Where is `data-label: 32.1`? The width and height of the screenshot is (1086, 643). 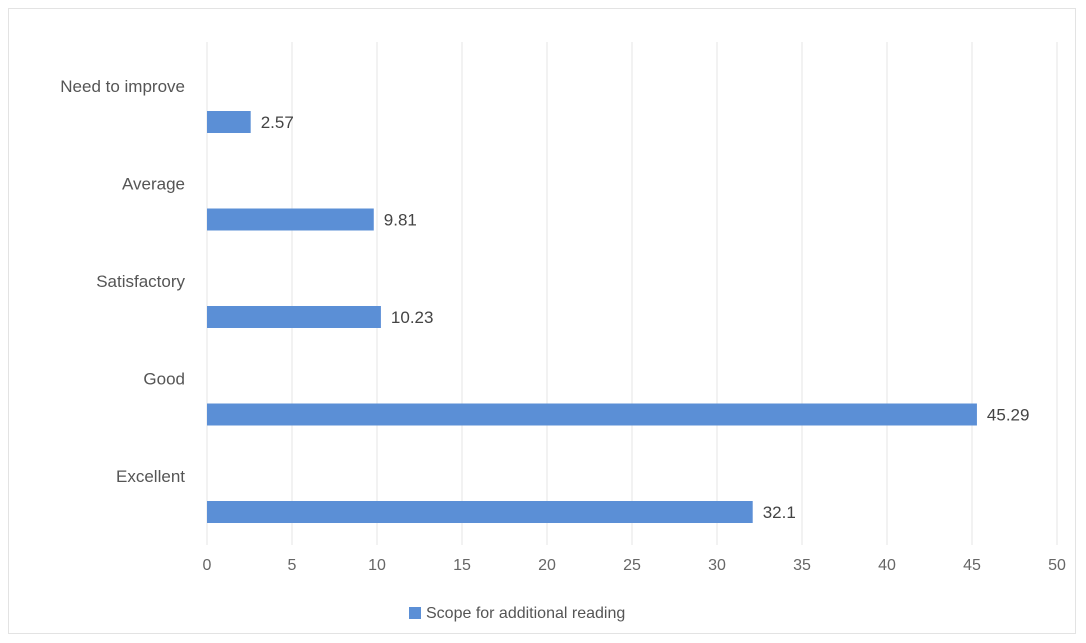 data-label: 32.1 is located at coordinates (779, 512).